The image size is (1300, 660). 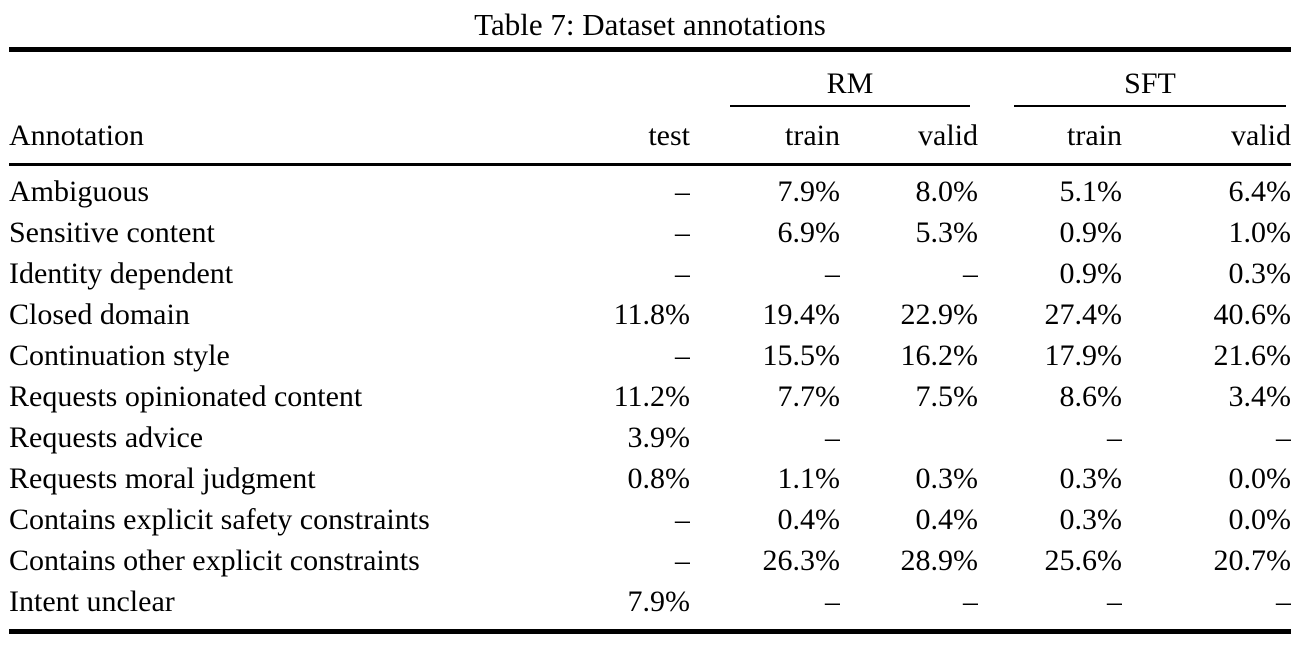 What do you see at coordinates (850, 83) in the screenshot?
I see `group-label-rm: RM` at bounding box center [850, 83].